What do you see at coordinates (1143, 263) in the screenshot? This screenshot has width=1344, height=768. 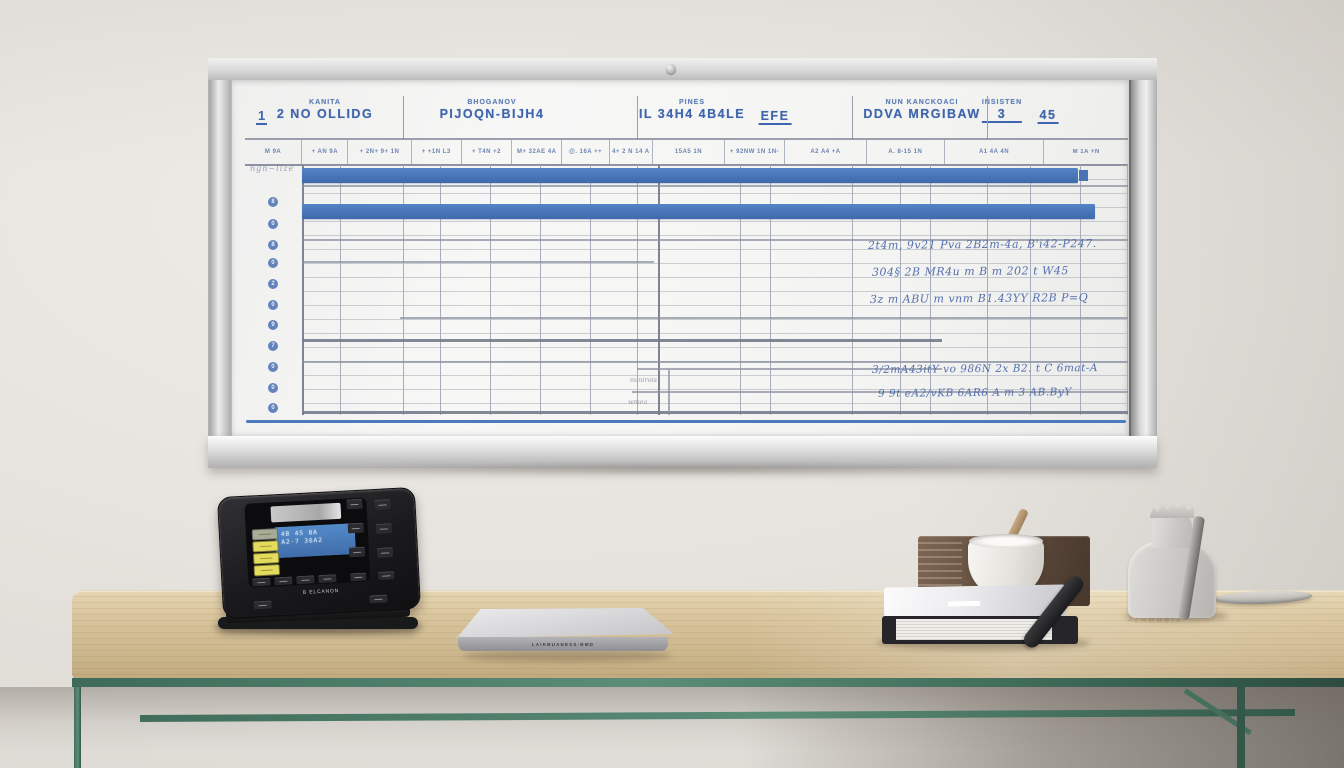 I see `board-frame-right` at bounding box center [1143, 263].